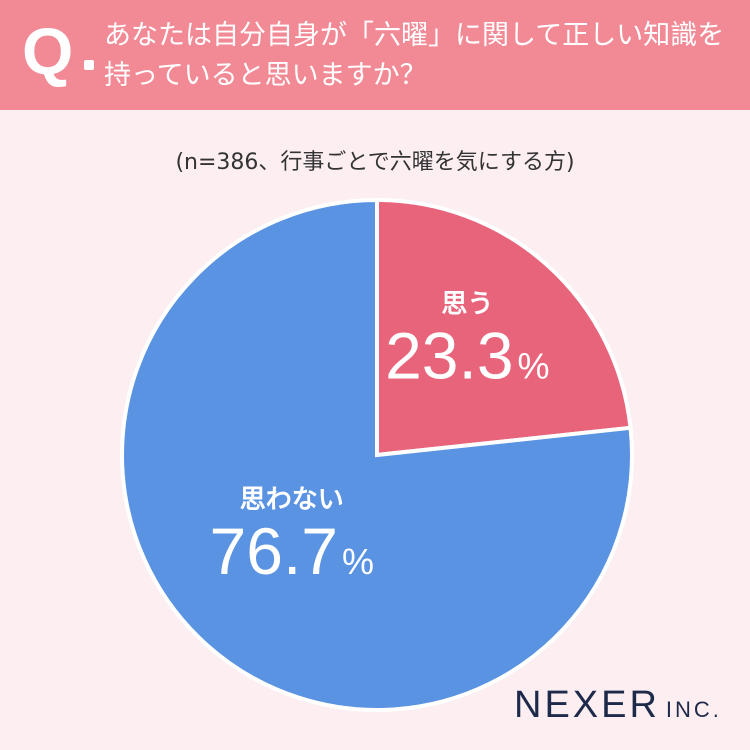 The width and height of the screenshot is (750, 750). What do you see at coordinates (358, 561) in the screenshot?
I see `value-unit-omowanai: %` at bounding box center [358, 561].